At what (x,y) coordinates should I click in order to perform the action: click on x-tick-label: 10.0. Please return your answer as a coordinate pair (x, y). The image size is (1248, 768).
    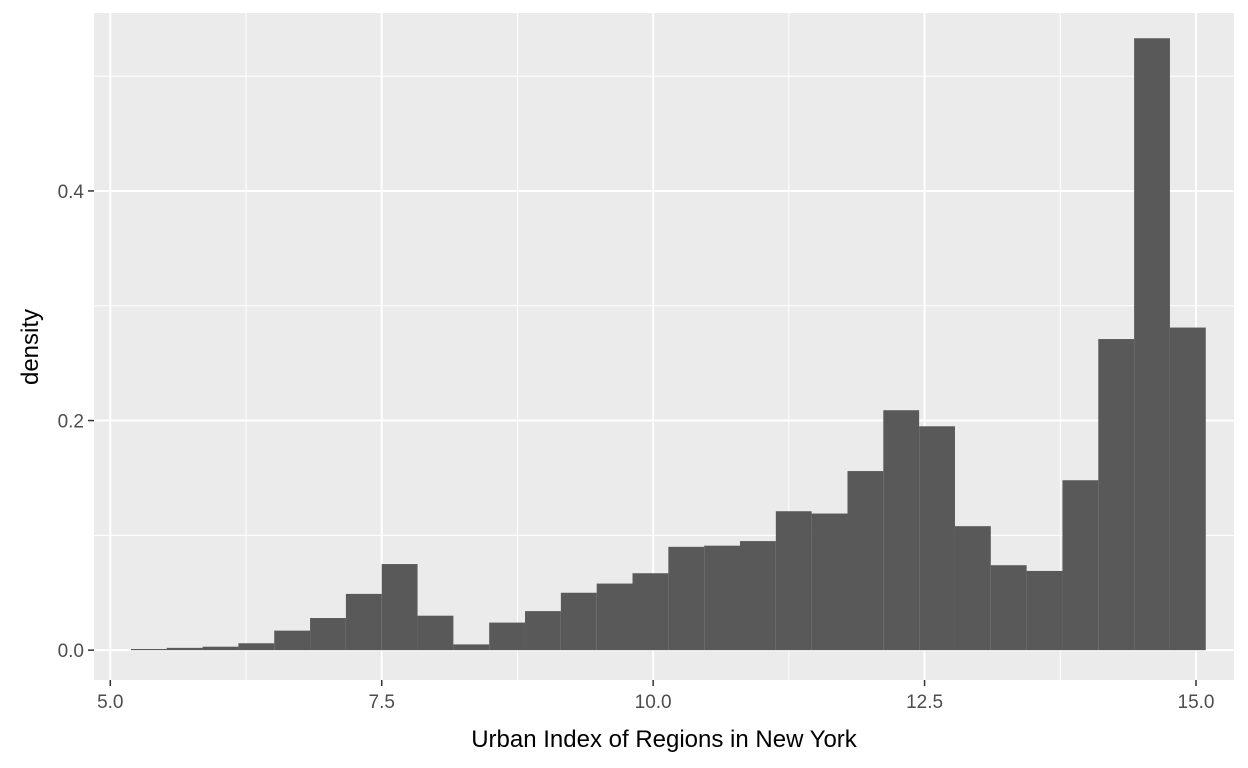
    Looking at the image, I should click on (653, 702).